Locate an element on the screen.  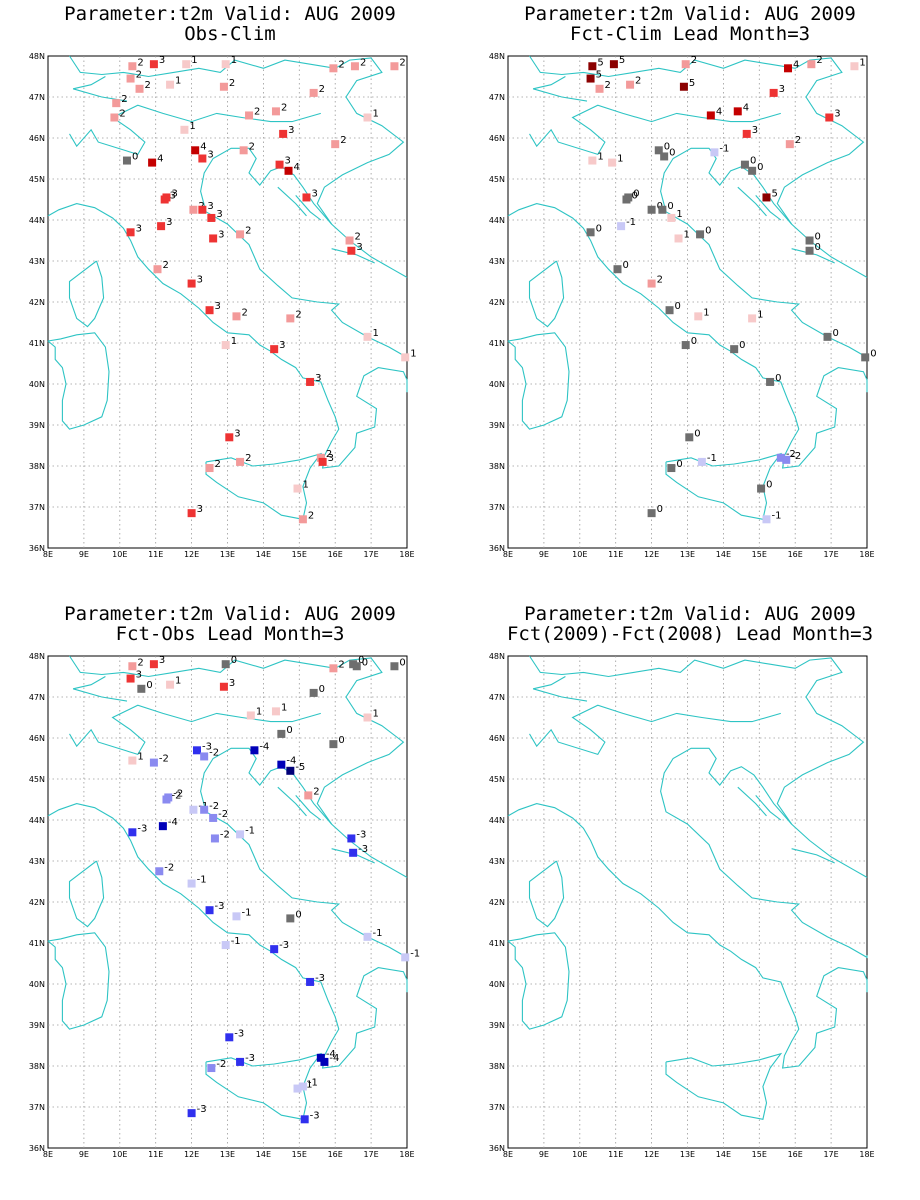
lat-tick-label: 46N is located at coordinates (37, 138).